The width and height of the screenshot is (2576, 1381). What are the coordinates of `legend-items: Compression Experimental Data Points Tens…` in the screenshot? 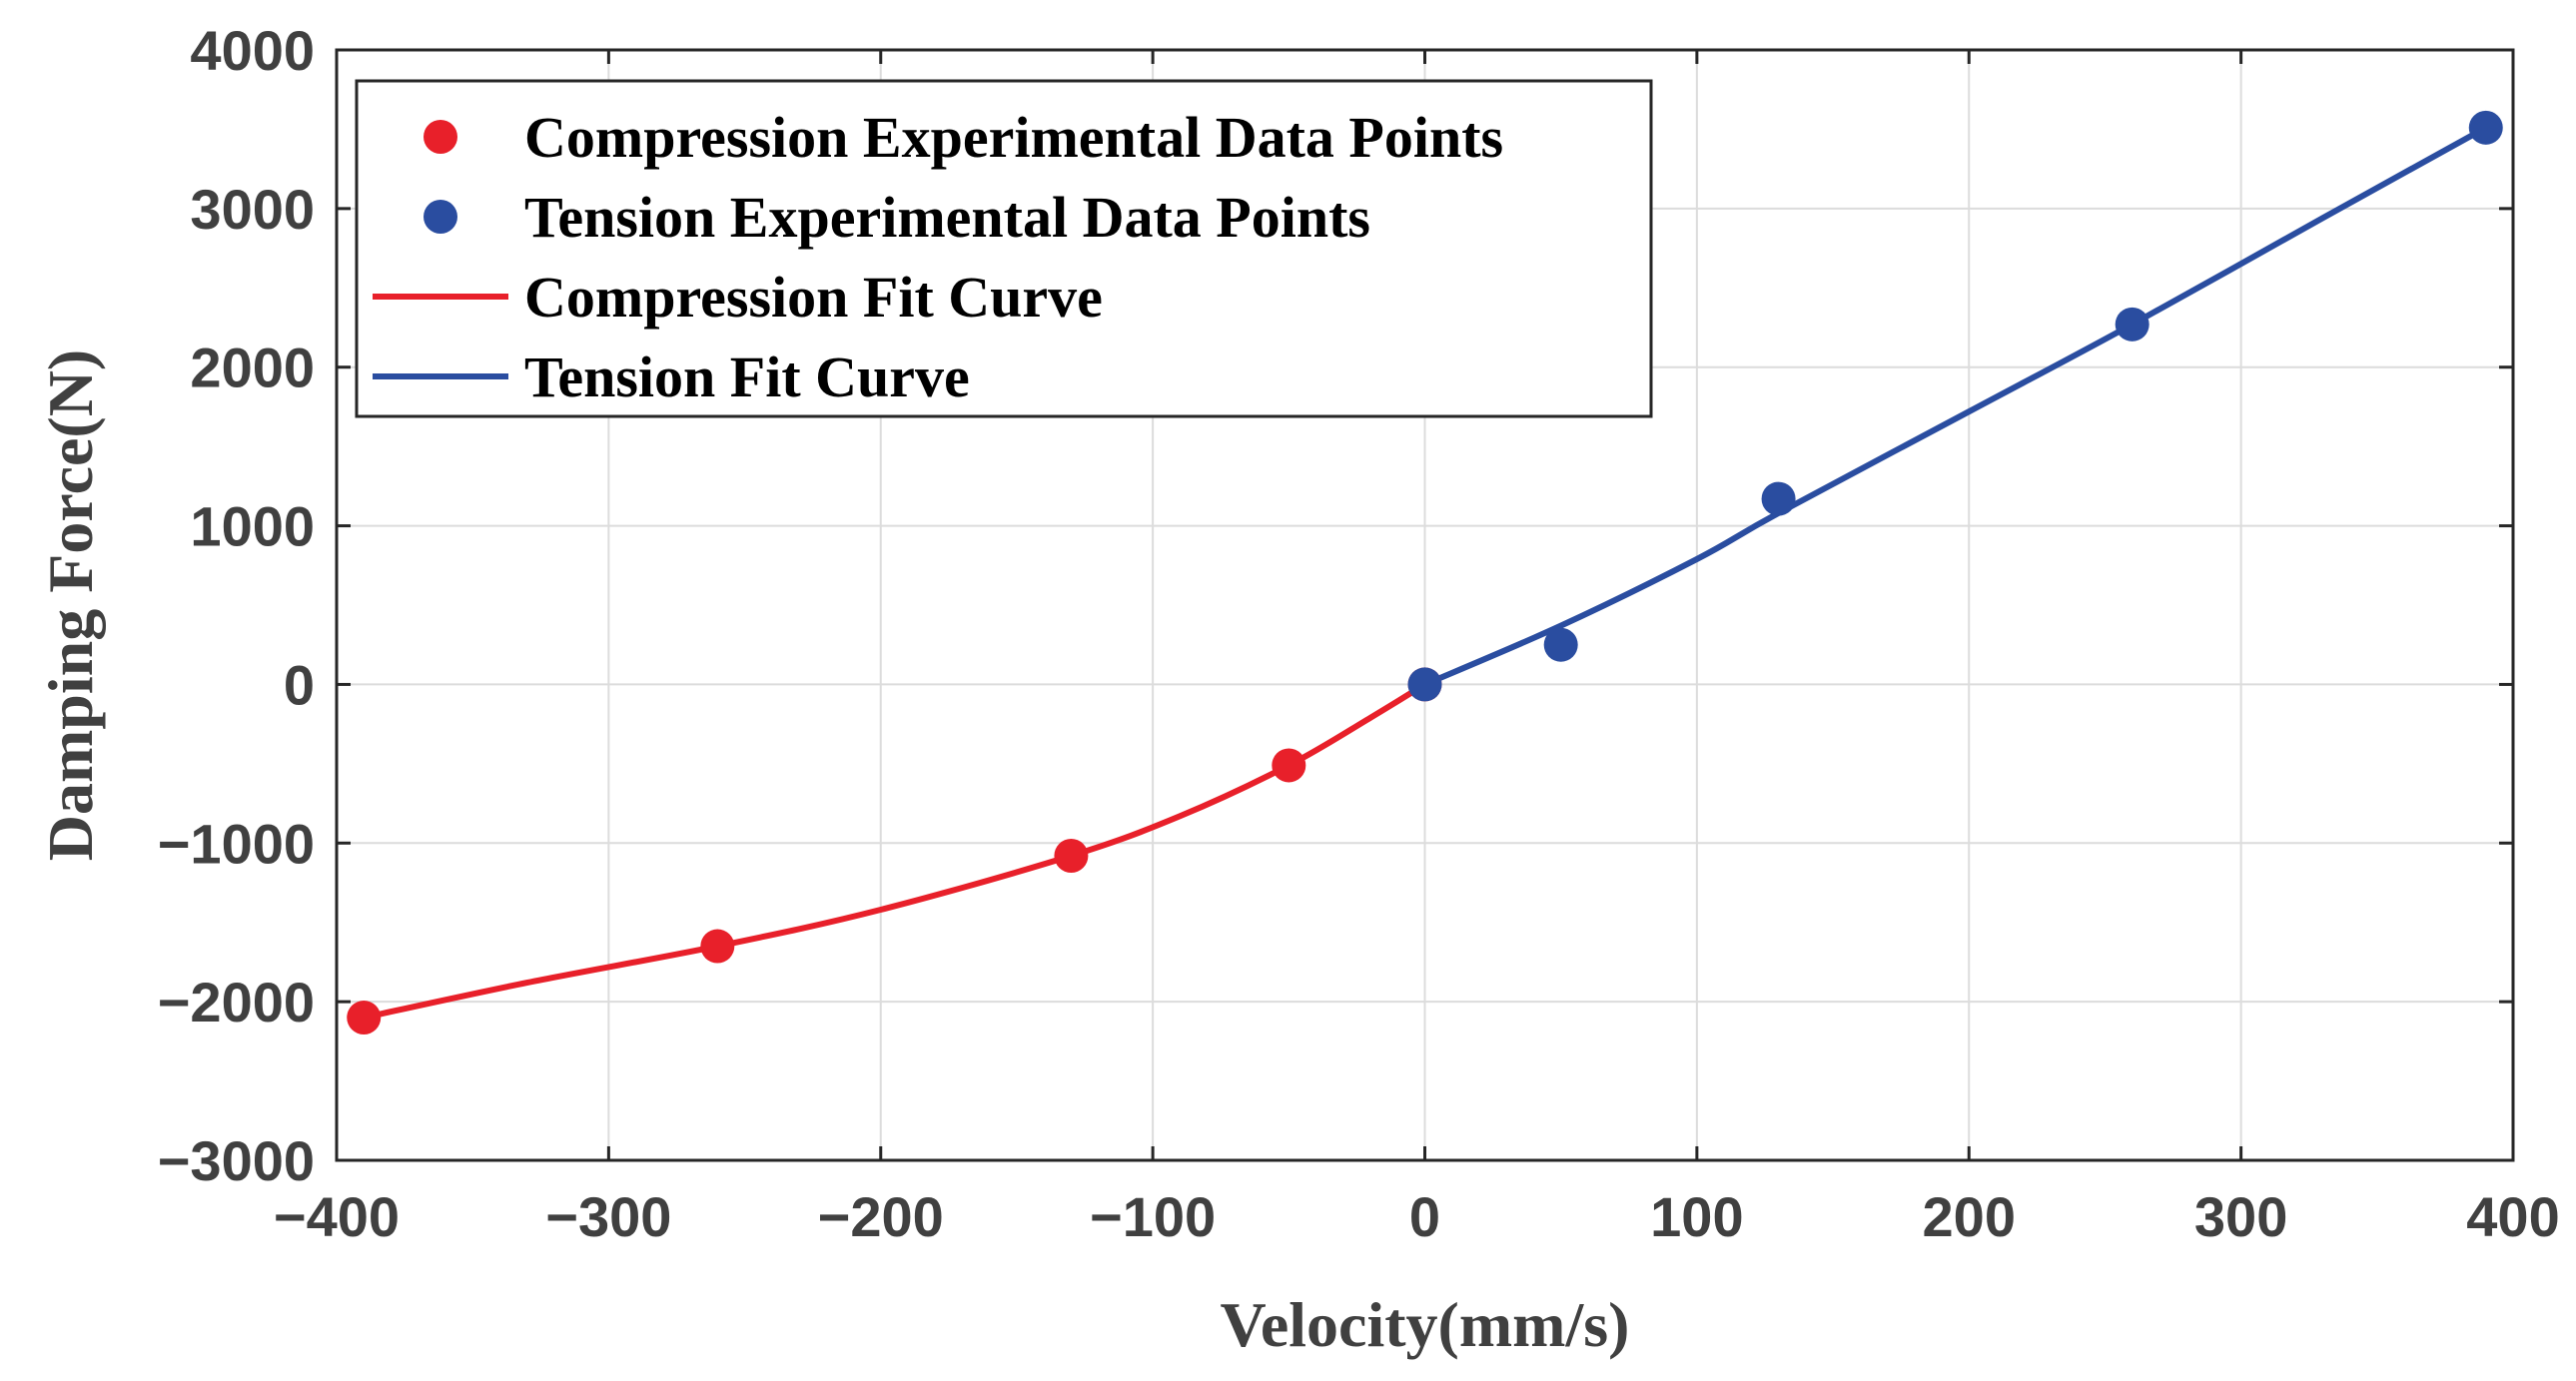 It's located at (938, 257).